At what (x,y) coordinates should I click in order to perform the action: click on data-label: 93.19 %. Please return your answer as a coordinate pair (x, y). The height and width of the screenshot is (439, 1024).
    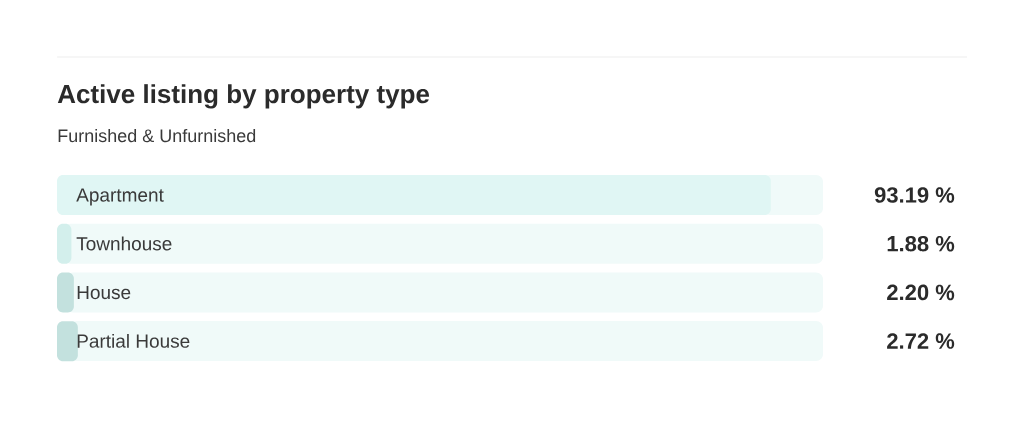
    Looking at the image, I should click on (914, 195).